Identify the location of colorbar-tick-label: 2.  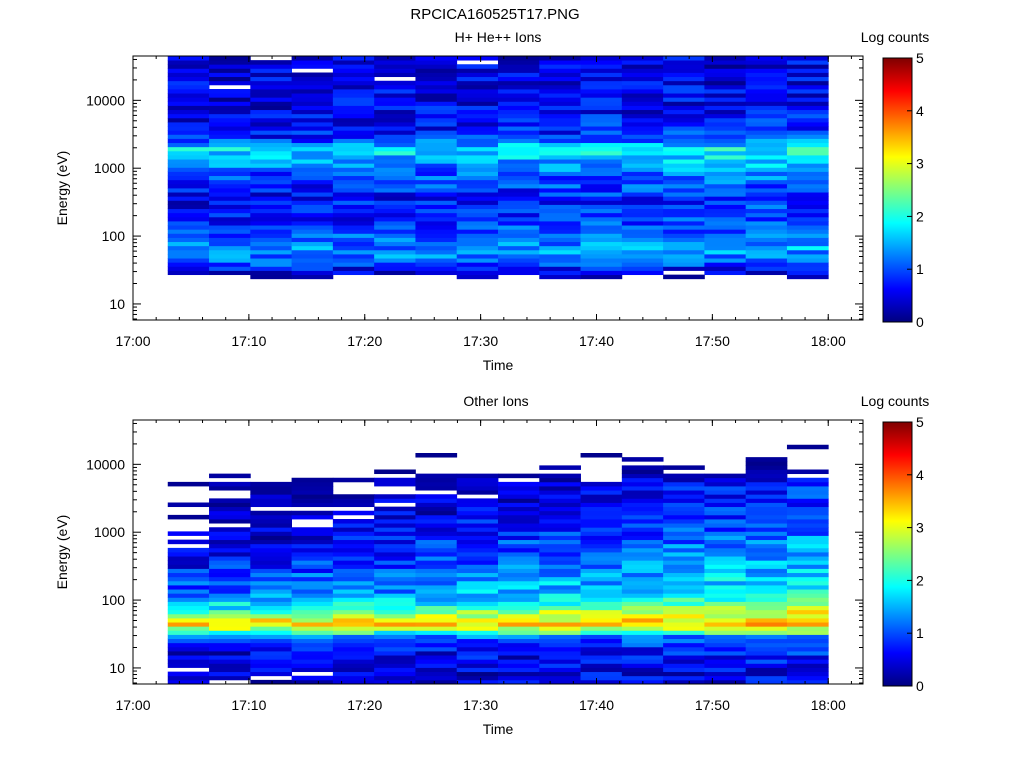
(920, 580).